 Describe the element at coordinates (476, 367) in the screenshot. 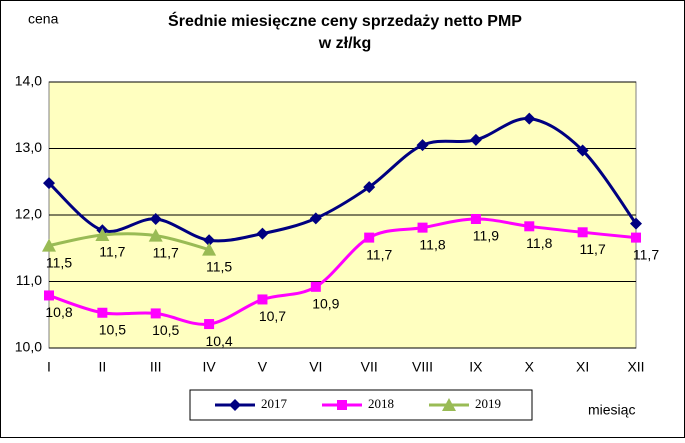

I see `x-tick-label: IX` at that location.